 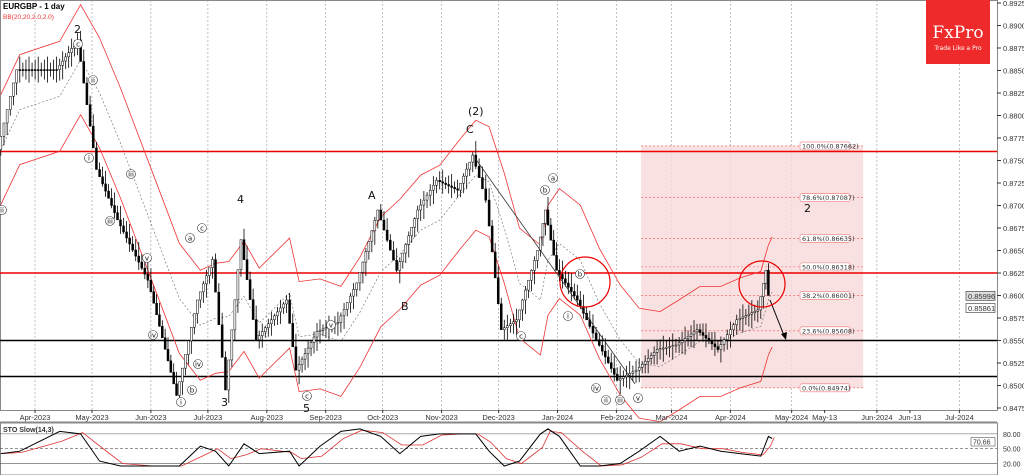 I want to click on x-tick-label: Mar-2024, so click(x=671, y=417).